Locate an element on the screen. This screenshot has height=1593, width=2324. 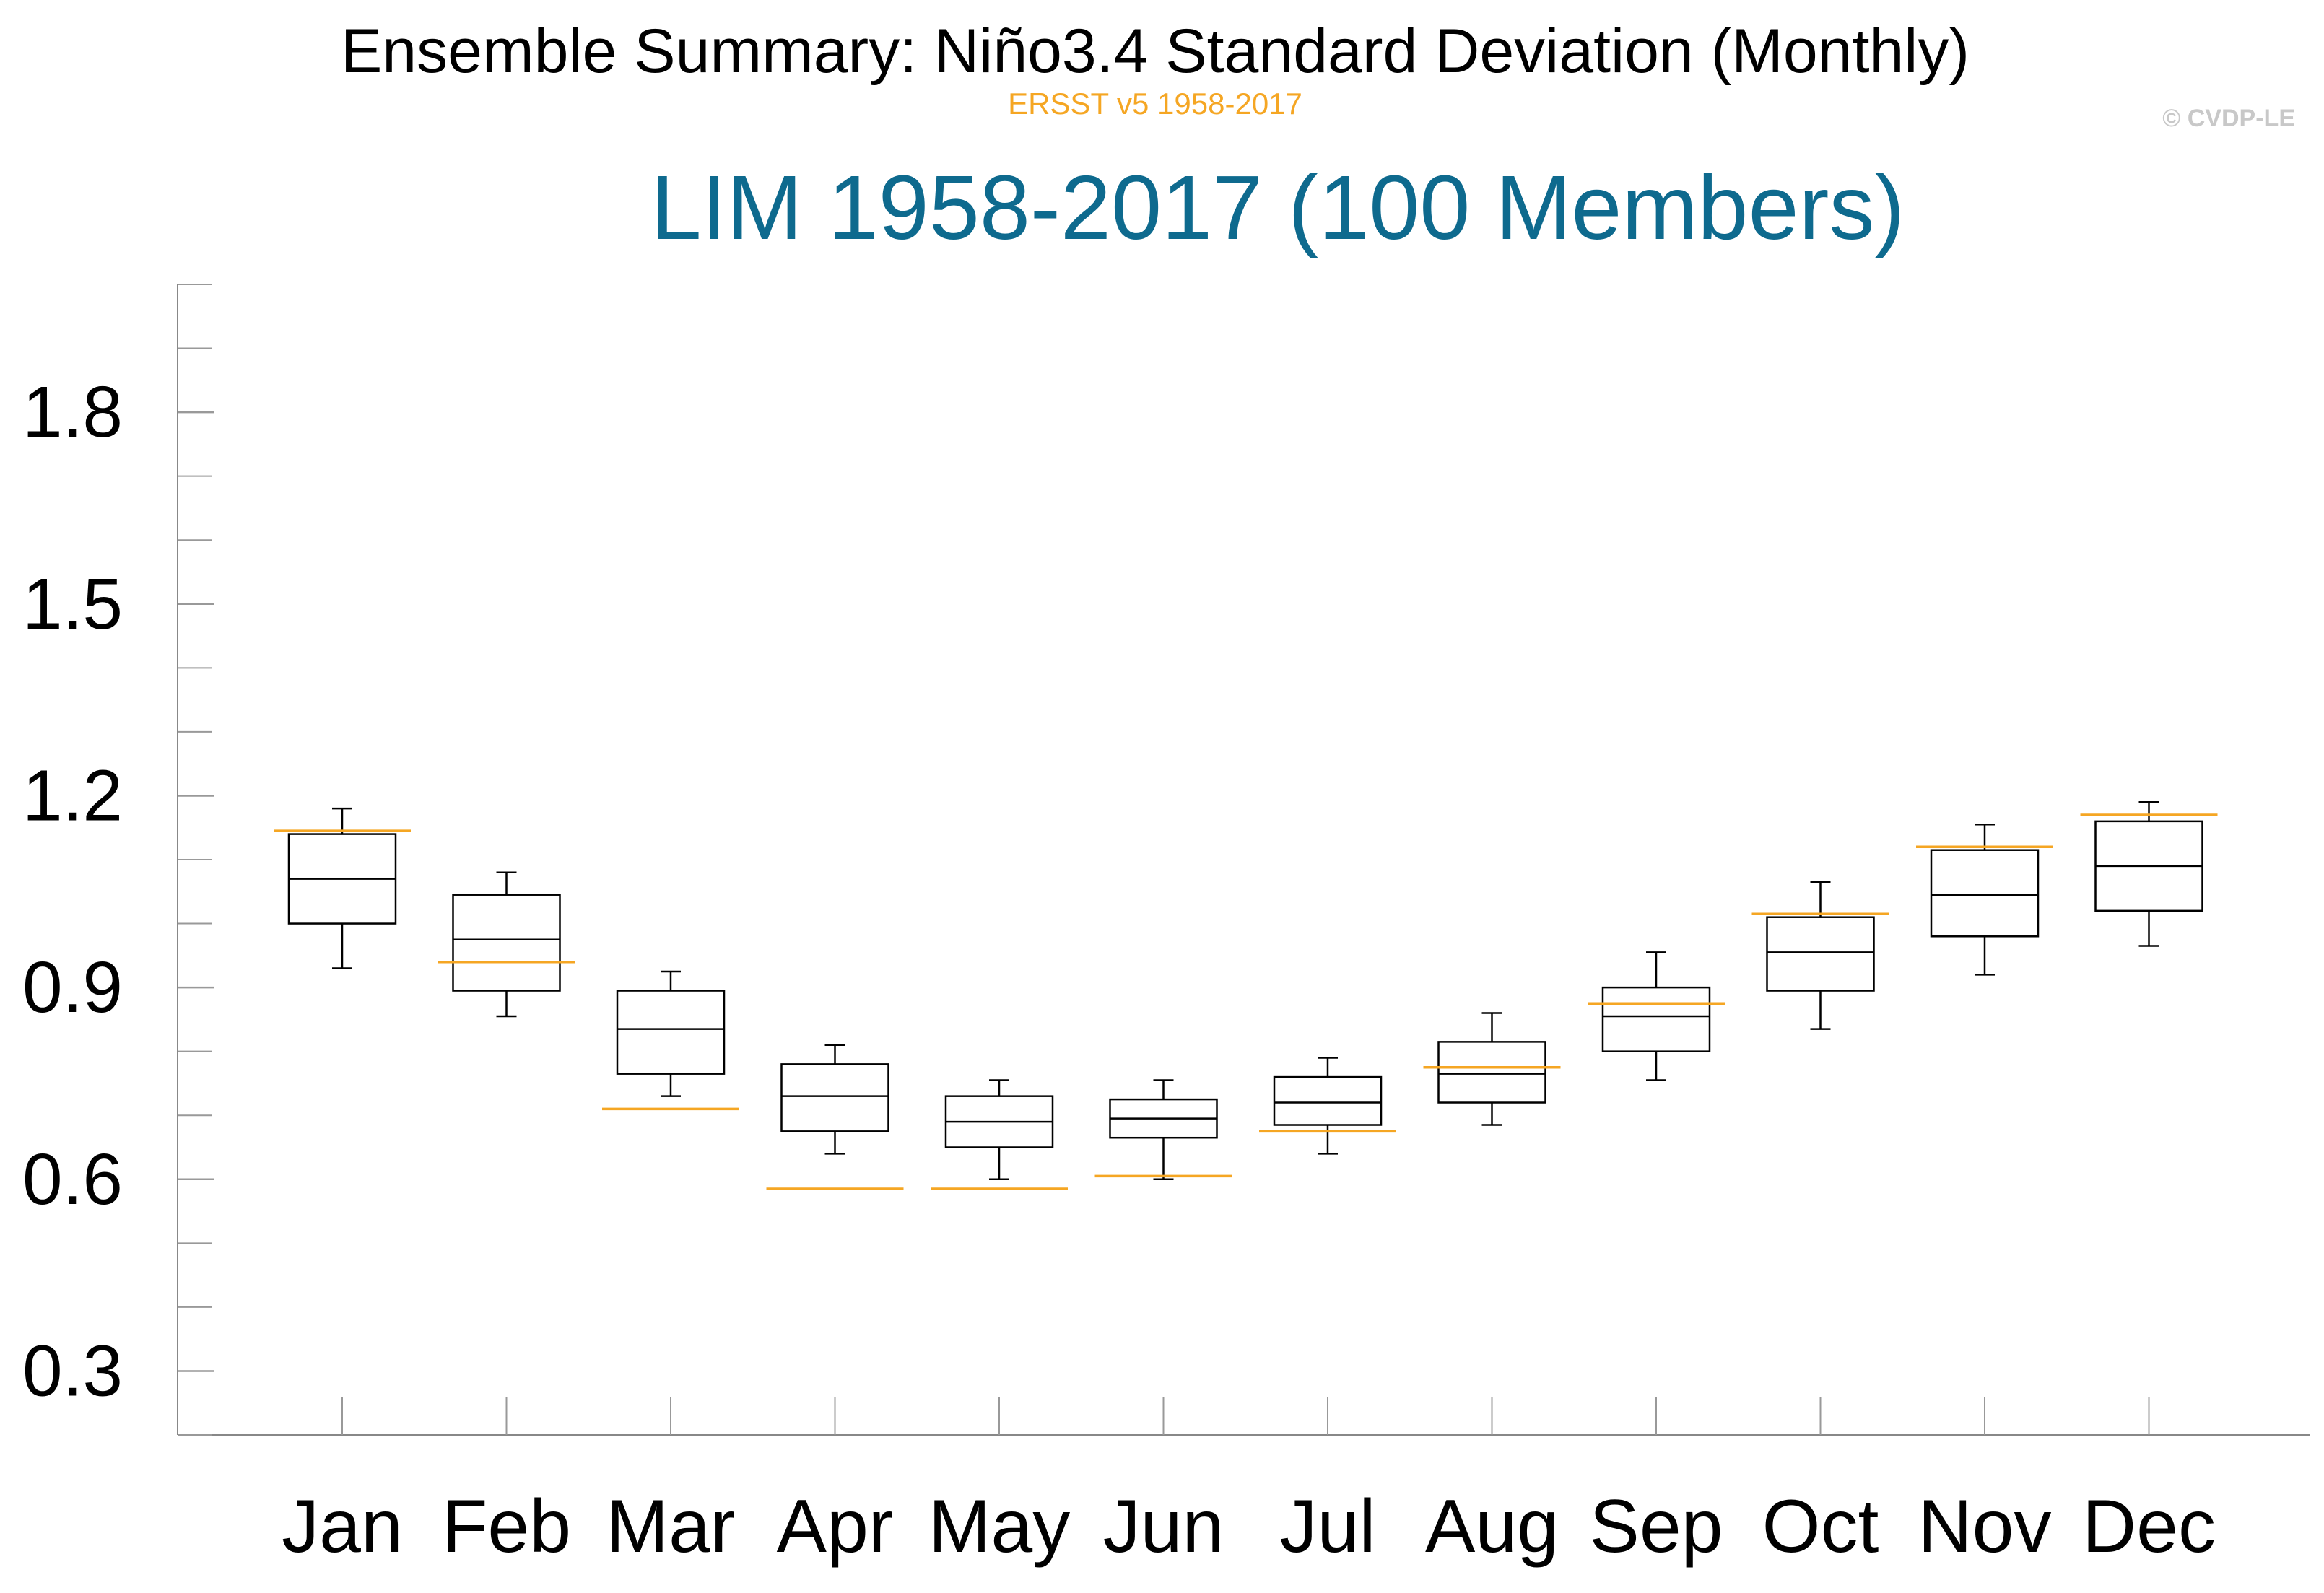
copyright-label: © CVDP-LE is located at coordinates (2228, 118).